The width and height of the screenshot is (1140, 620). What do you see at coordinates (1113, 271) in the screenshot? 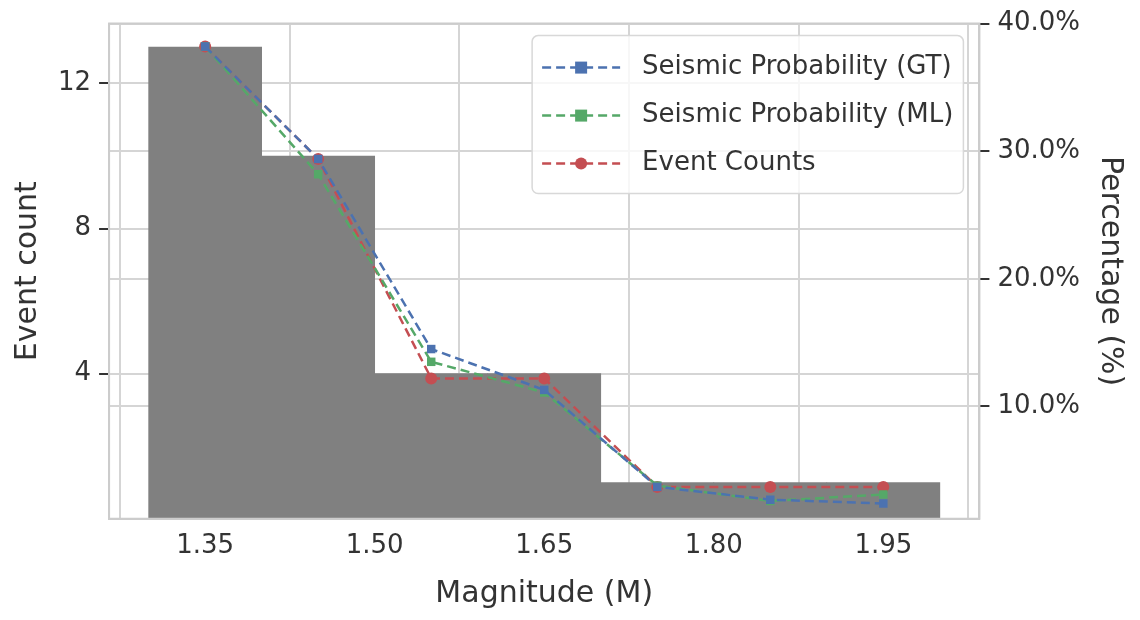
I see `y2-axis-title: Percentage (%)` at bounding box center [1113, 271].